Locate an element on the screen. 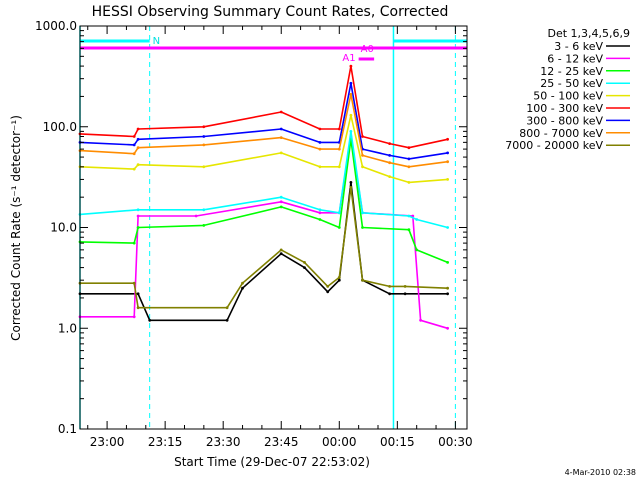 The image size is (640, 480). legend-label: 300 - 800 keV is located at coordinates (564, 120).